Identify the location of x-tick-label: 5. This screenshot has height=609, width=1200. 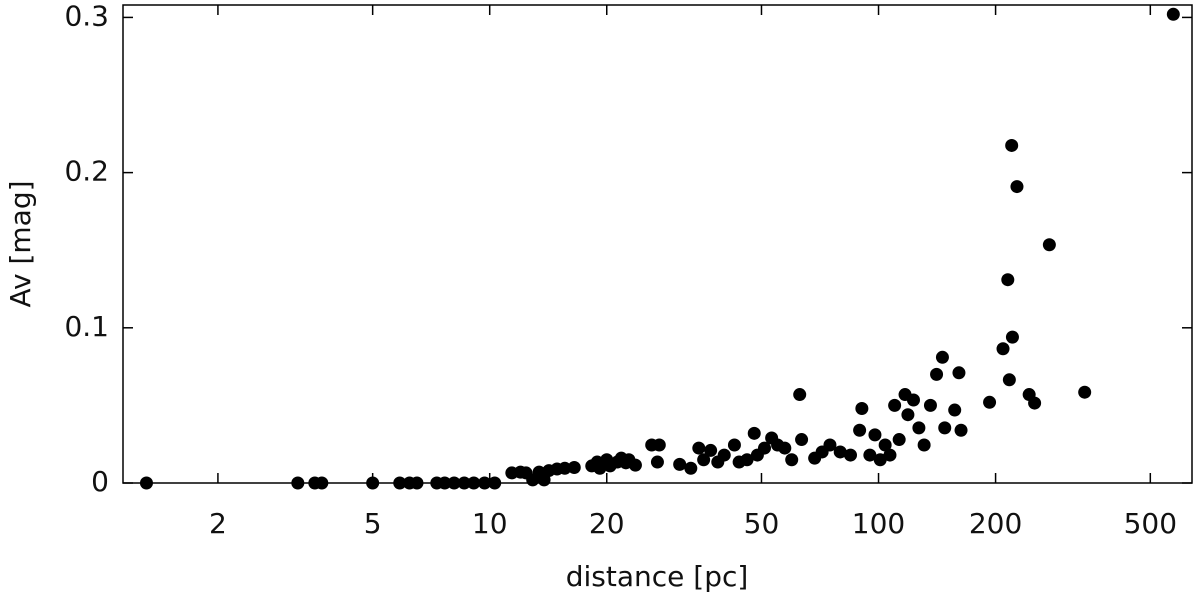
(373, 523).